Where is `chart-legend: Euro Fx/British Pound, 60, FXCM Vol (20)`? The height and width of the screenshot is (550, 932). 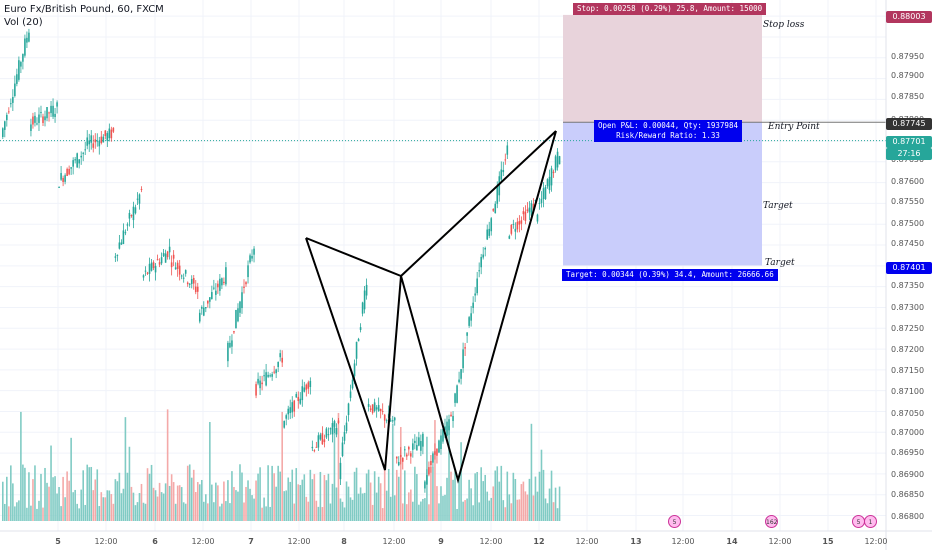
chart-legend: Euro Fx/British Pound, 60, FXCM Vol (20) is located at coordinates (84, 16).